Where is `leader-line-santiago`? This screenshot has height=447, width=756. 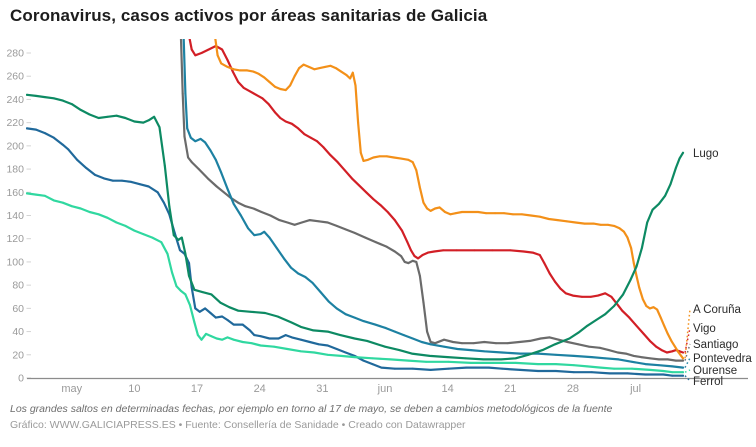 leader-line-santiago is located at coordinates (687, 352).